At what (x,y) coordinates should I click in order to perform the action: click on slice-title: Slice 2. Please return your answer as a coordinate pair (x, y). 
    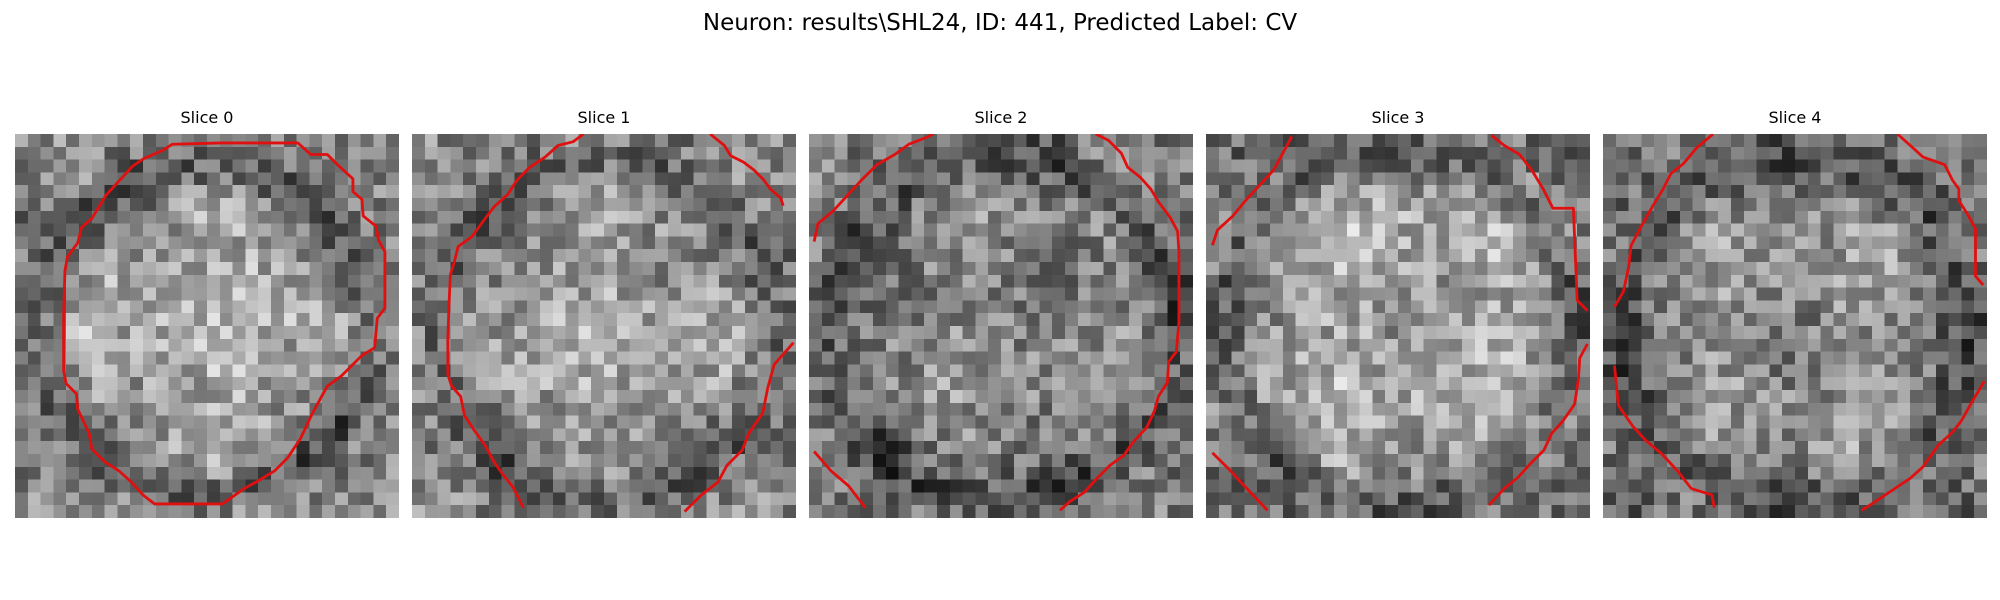
    Looking at the image, I should click on (1001, 118).